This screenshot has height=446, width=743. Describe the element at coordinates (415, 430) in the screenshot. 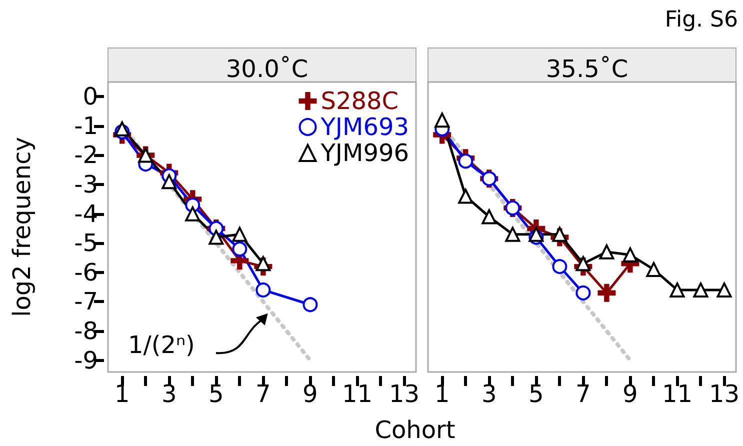

I see `x-axis-title: Cohort` at that location.